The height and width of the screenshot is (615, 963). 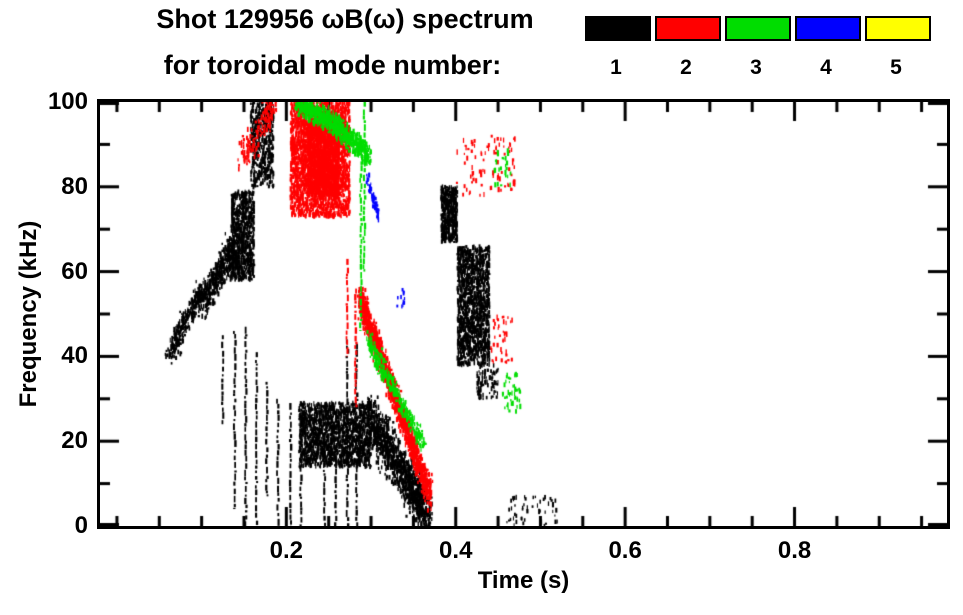 I want to click on legend-label-mode-1: 1, so click(x=616, y=67).